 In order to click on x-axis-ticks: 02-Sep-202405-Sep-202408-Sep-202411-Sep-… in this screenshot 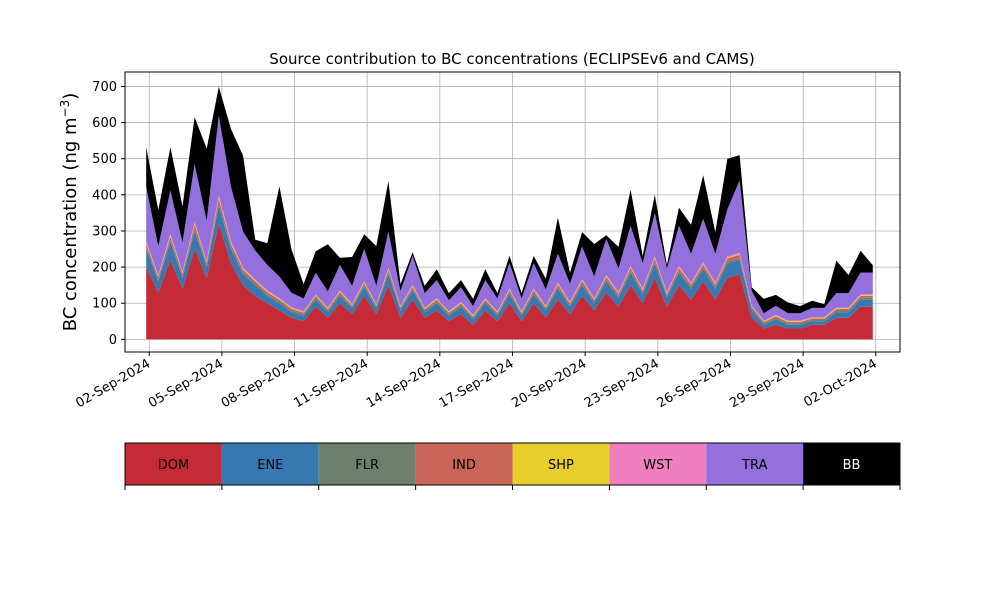, I will do `click(476, 381)`.